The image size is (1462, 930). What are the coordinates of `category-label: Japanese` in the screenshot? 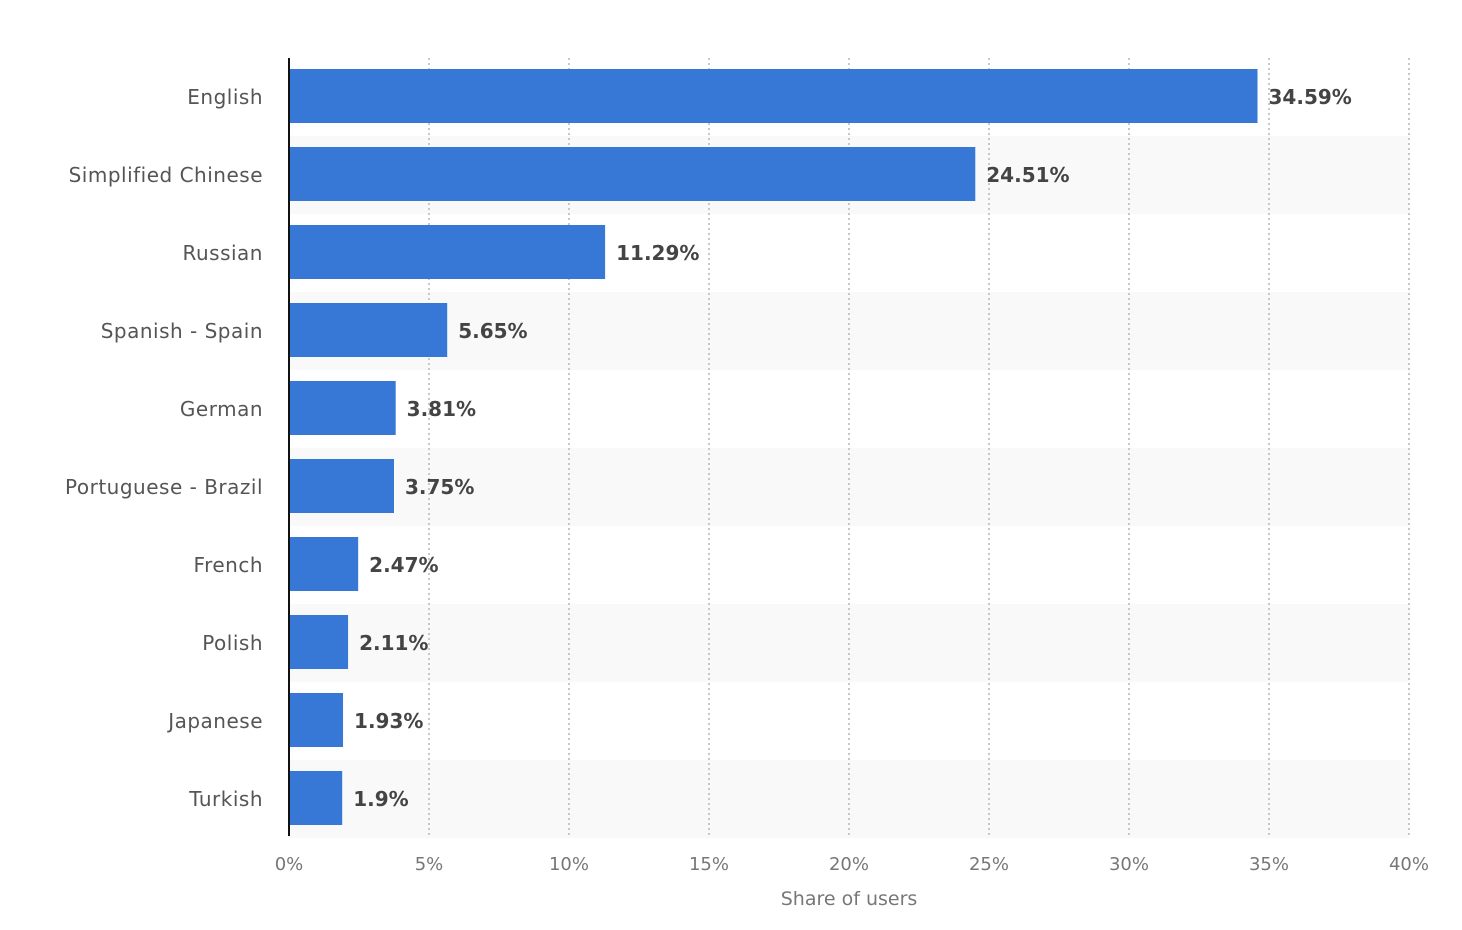 It's located at (214, 721).